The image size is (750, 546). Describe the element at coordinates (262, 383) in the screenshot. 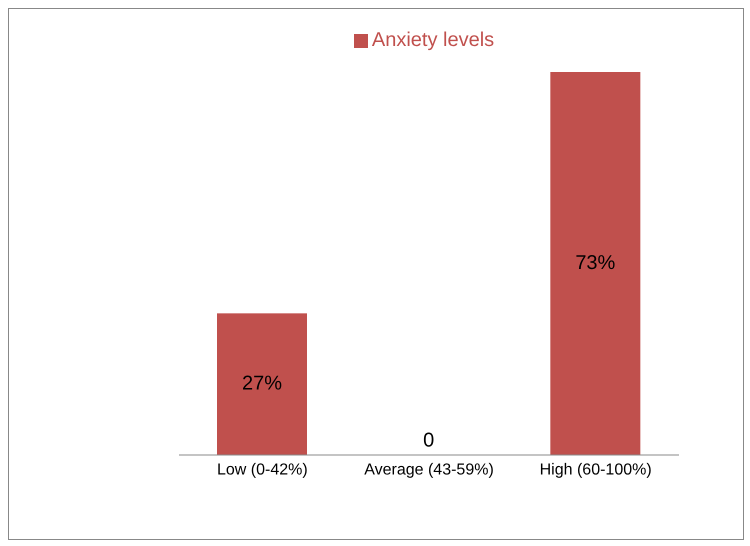

I see `data-label: 27%` at that location.